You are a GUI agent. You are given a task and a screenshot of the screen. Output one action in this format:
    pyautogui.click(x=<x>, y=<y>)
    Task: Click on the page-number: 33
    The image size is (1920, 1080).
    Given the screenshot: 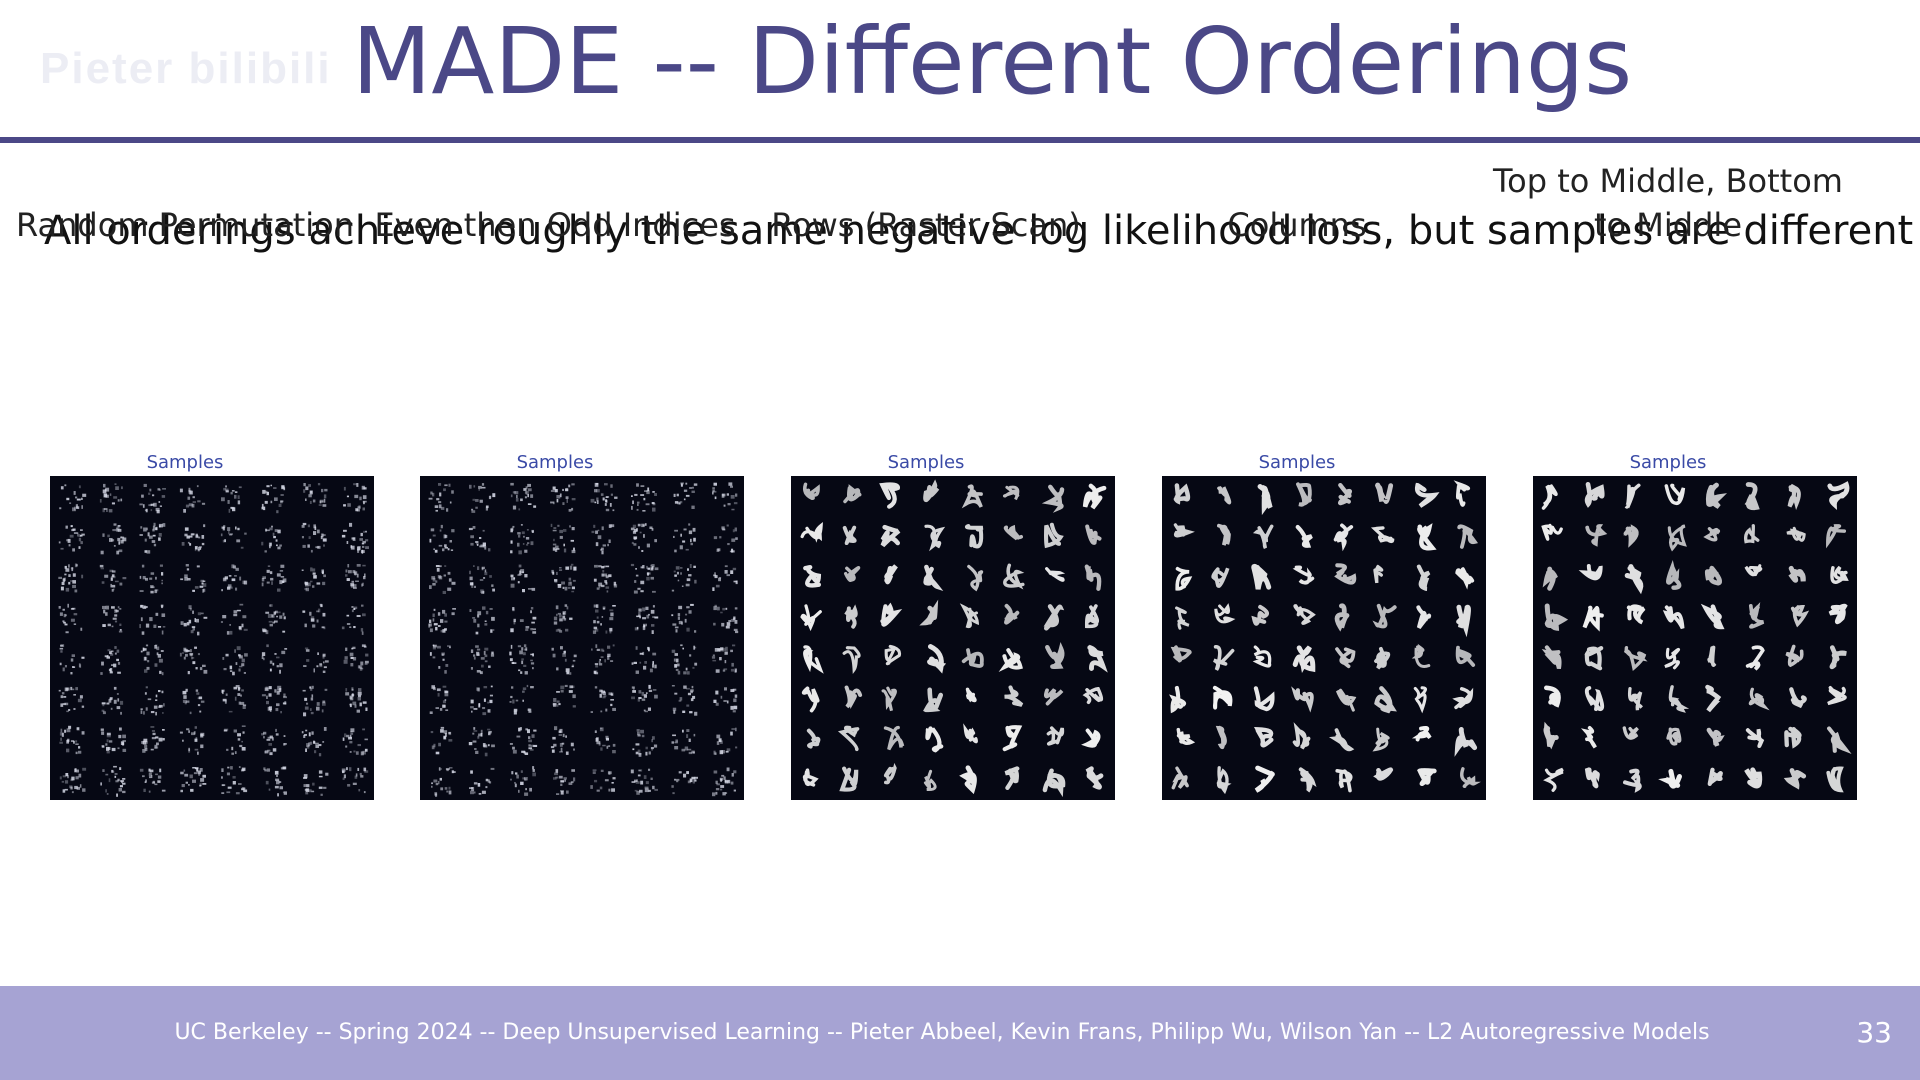 What is the action you would take?
    pyautogui.click(x=1874, y=1032)
    